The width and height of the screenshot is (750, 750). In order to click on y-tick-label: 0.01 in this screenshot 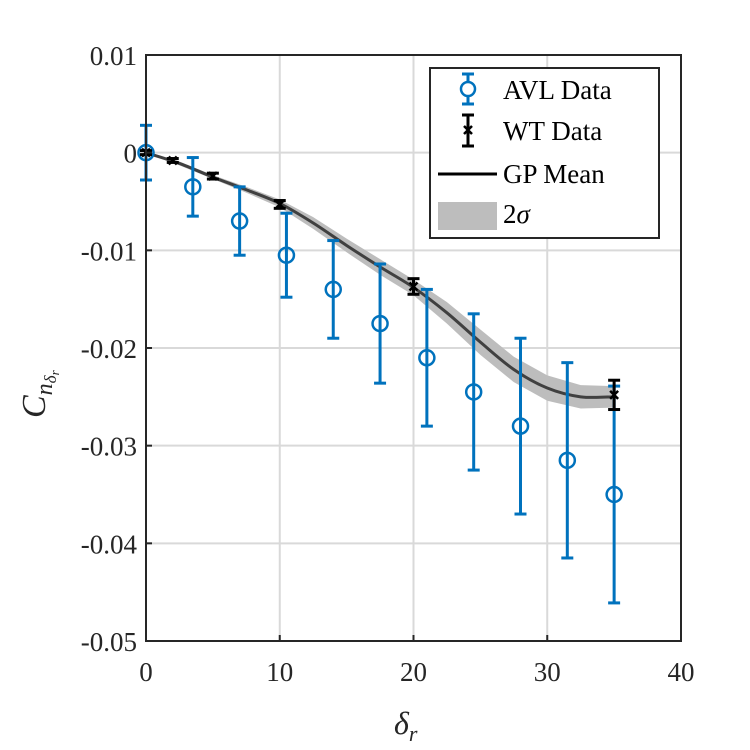, I will do `click(113, 56)`.